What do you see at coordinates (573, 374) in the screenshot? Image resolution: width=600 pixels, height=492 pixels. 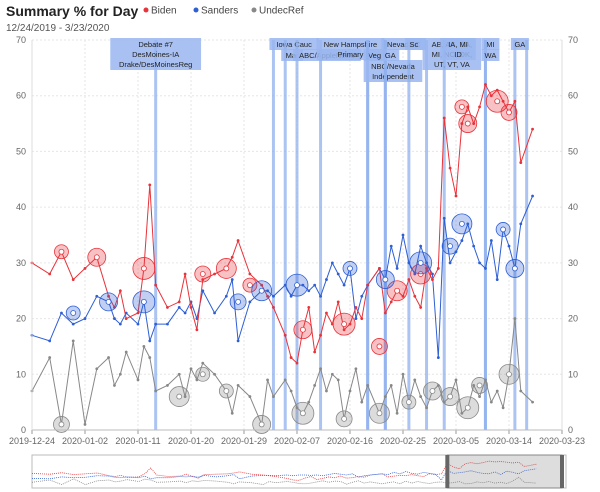 I see `y-tick-label-right: 10` at bounding box center [573, 374].